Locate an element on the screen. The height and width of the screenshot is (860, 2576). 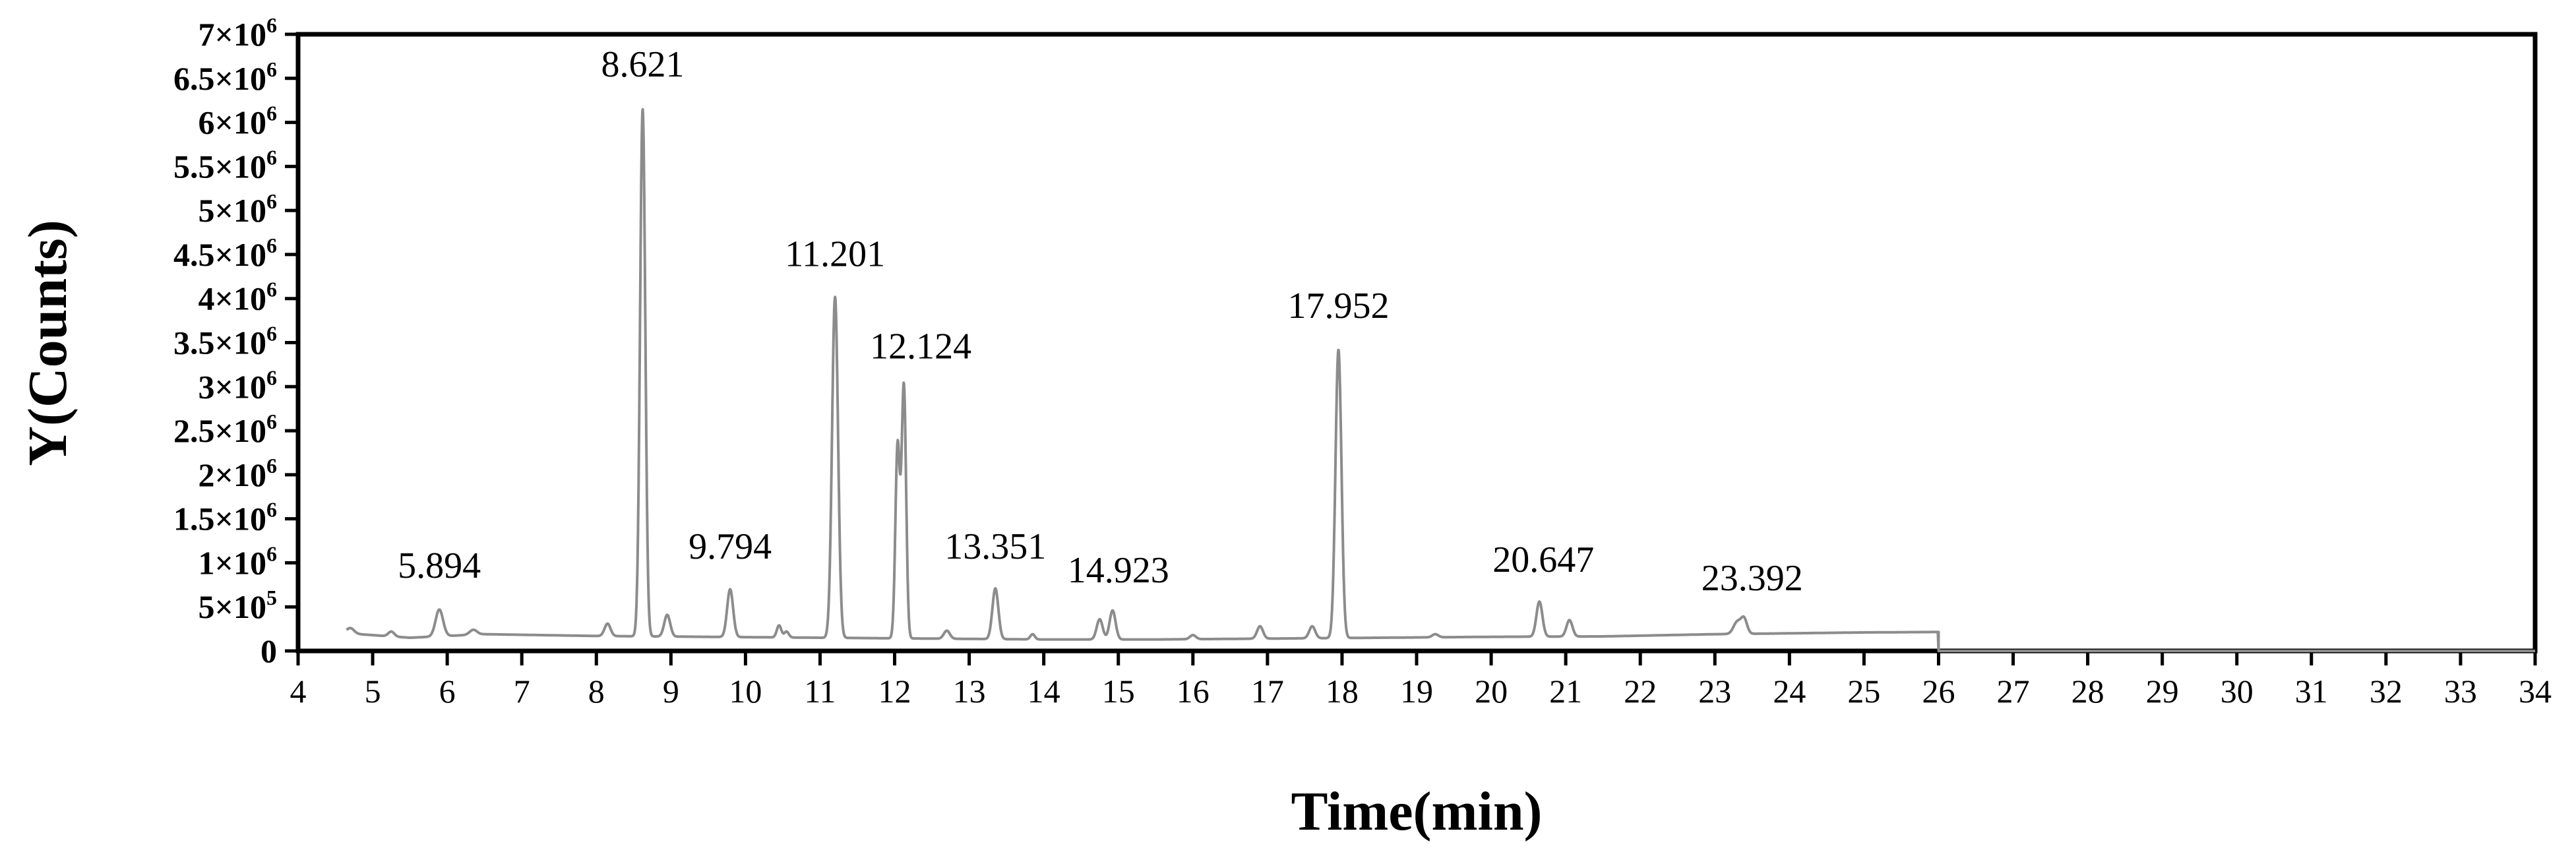
x-tick-label: 20 is located at coordinates (1491, 691).